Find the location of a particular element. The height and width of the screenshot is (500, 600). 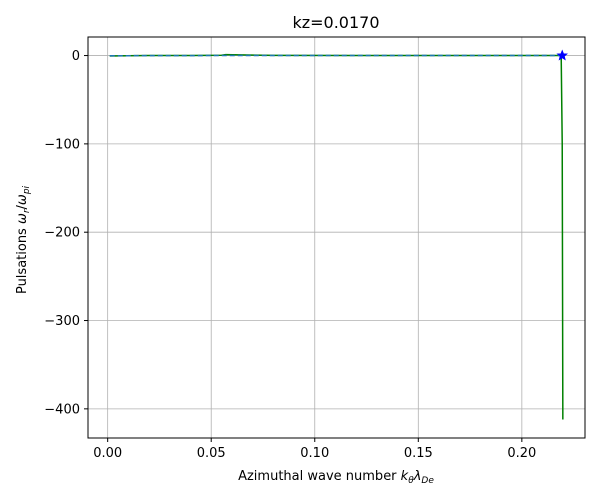

x-tick-label: 0.00 is located at coordinates (107, 453).